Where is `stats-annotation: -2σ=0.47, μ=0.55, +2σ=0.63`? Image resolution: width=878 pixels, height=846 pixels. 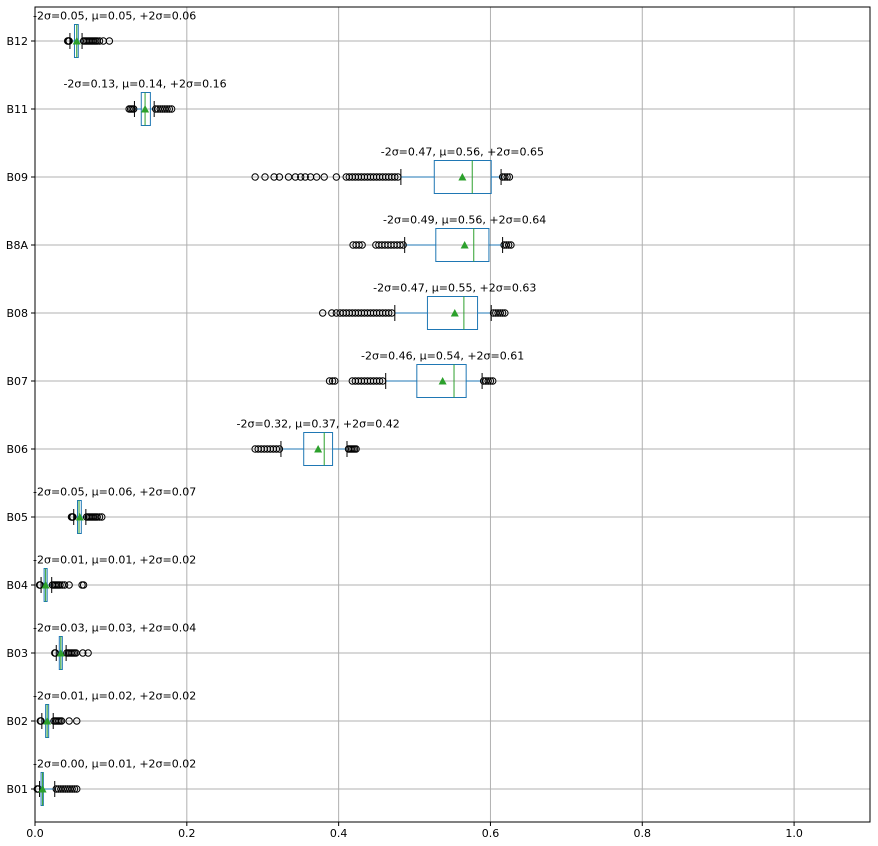
stats-annotation: -2σ=0.47, μ=0.55, +2σ=0.63 is located at coordinates (454, 288).